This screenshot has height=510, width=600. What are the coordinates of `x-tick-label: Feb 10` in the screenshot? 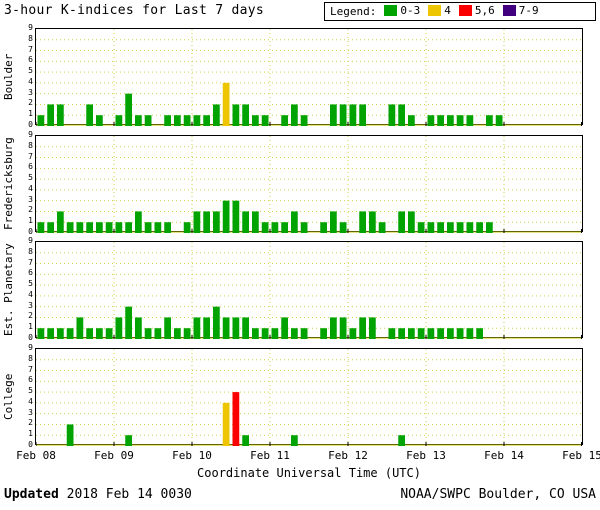 It's located at (192, 455).